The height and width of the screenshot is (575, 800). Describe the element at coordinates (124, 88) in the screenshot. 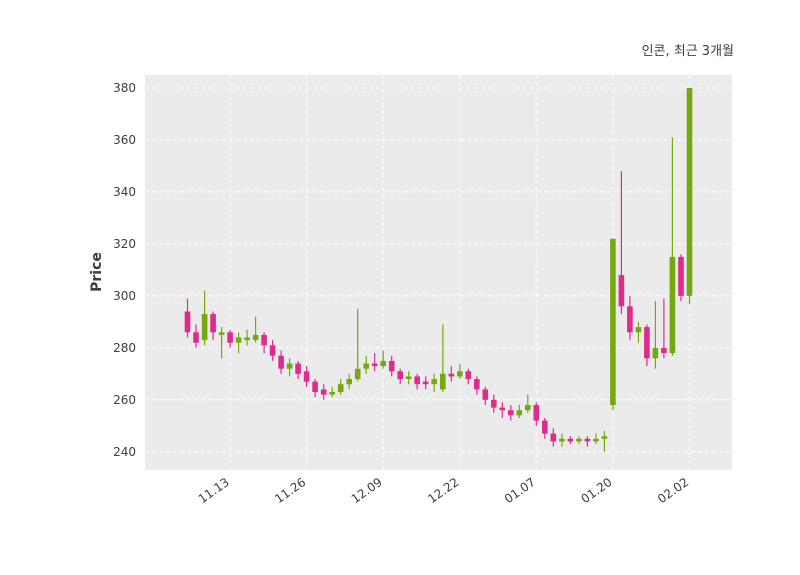

I see `y-tick-label: 380` at that location.